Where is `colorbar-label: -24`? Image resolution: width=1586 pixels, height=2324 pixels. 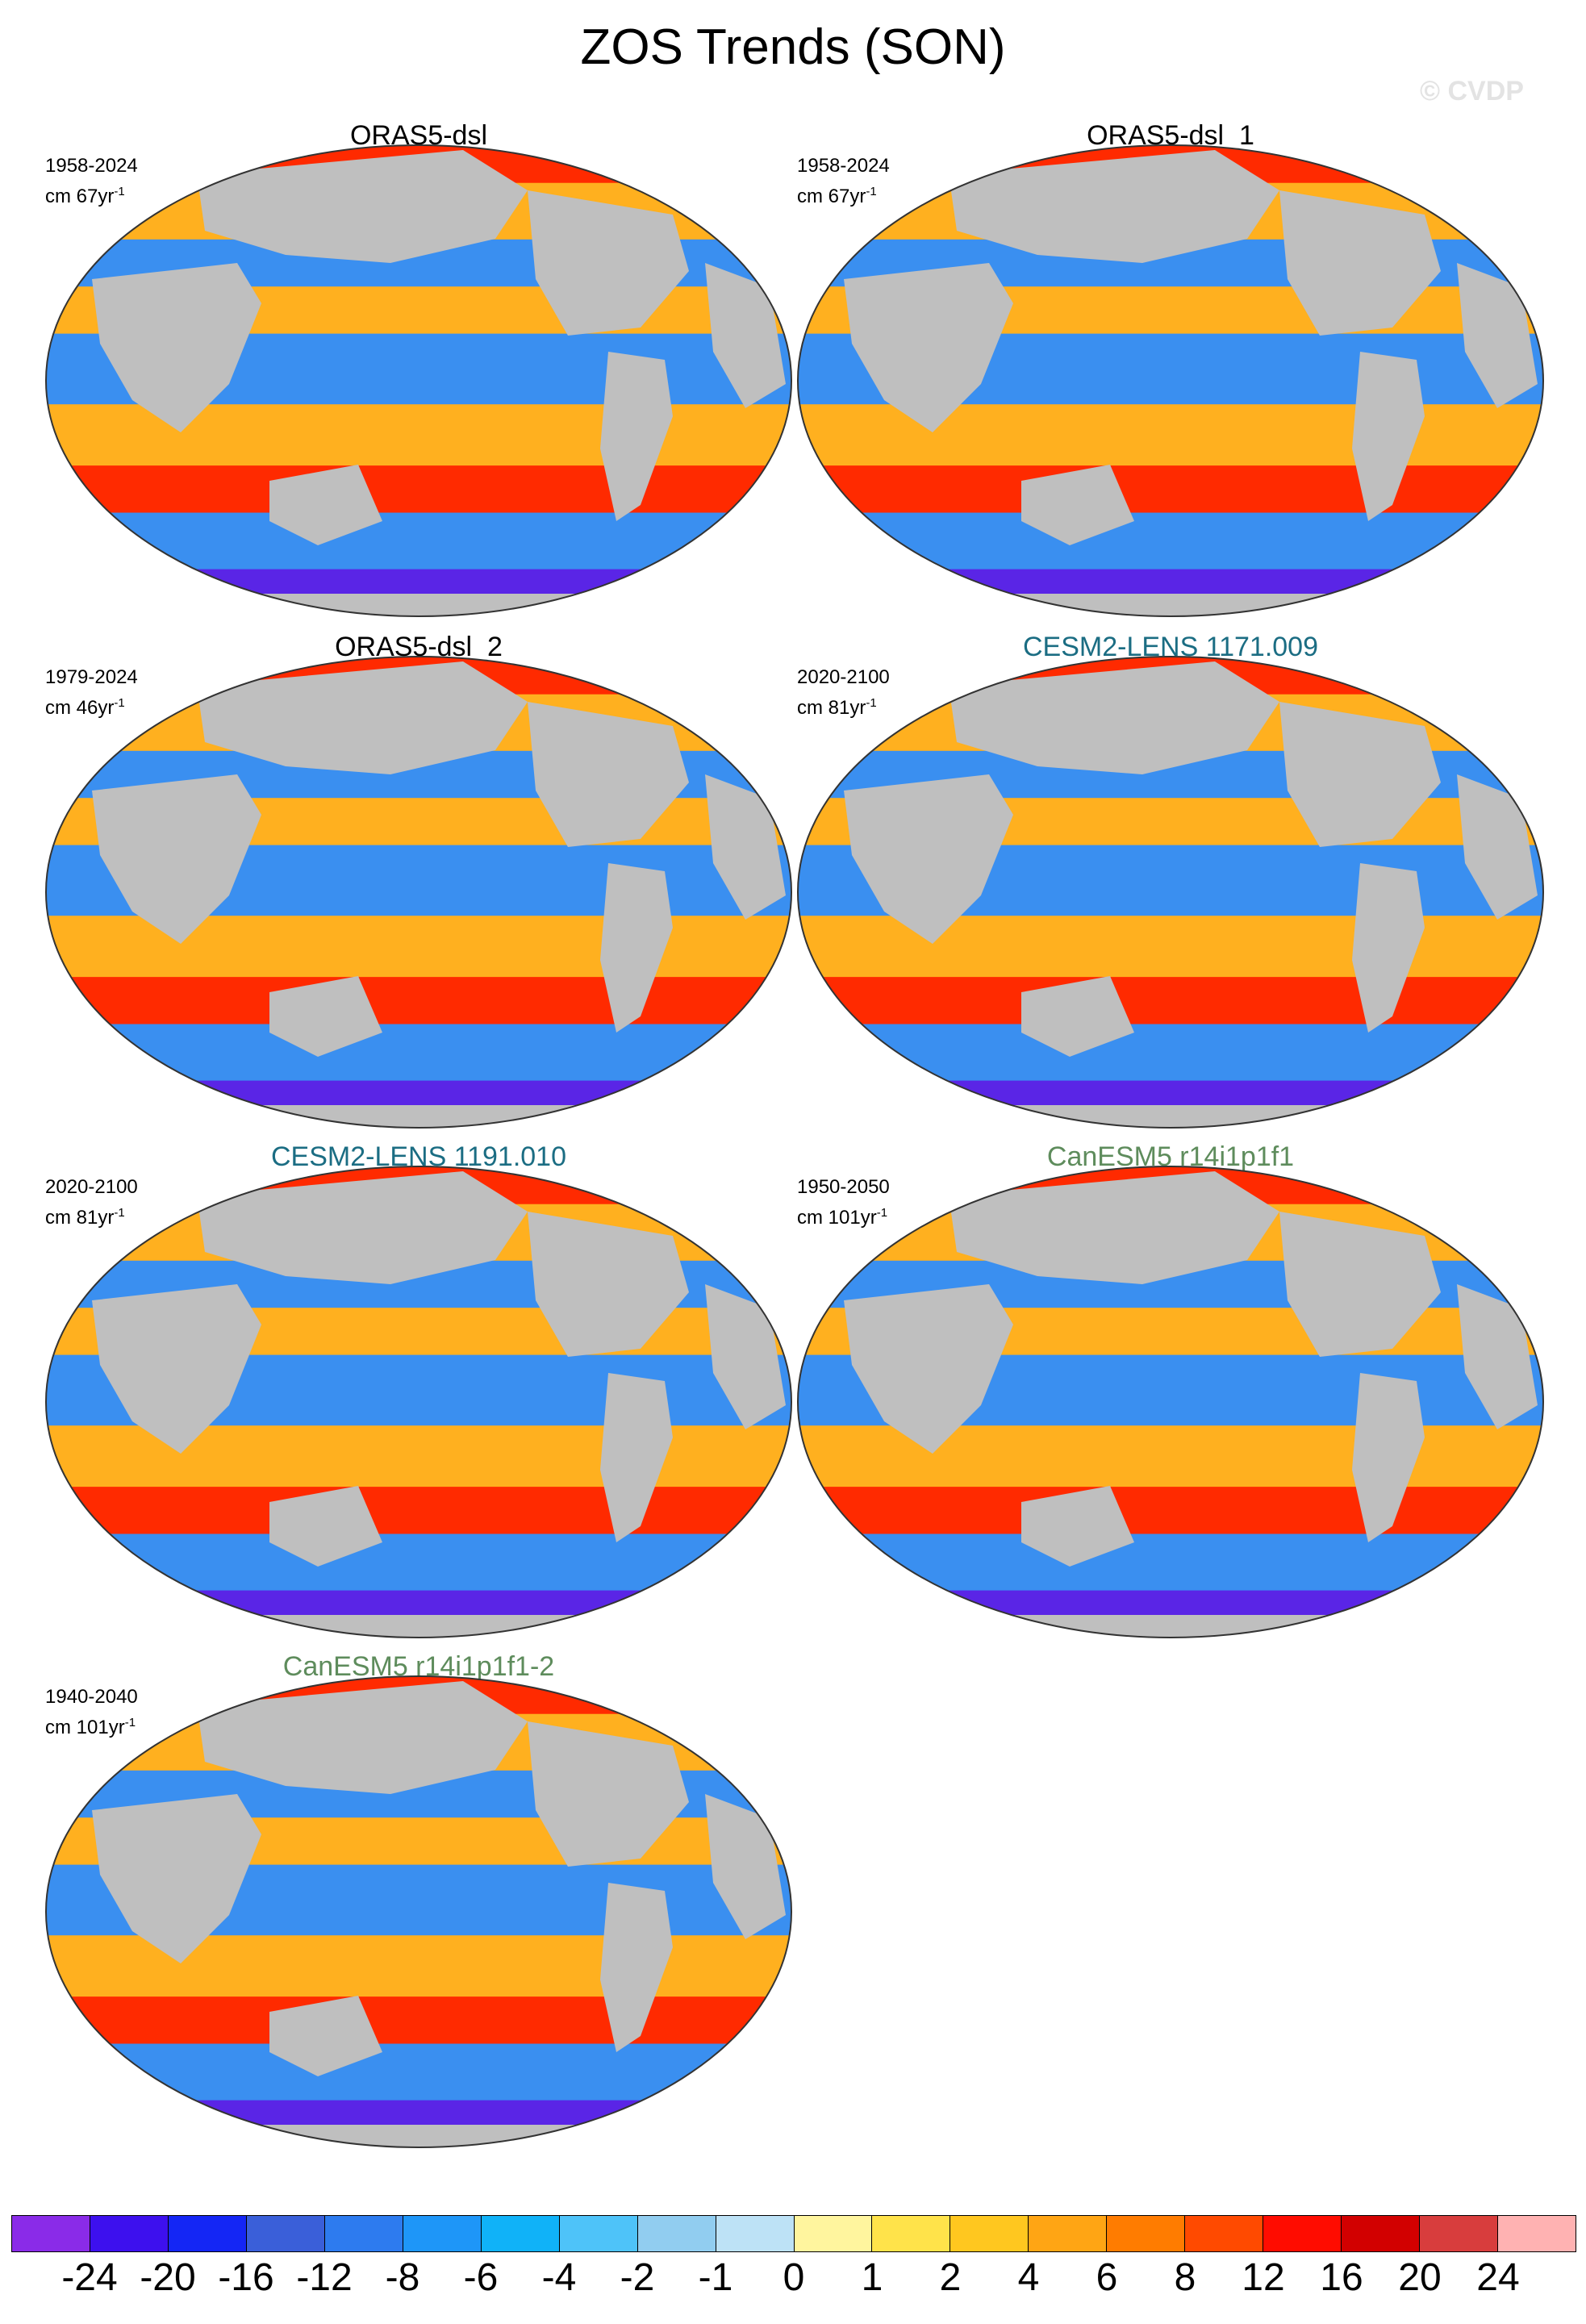
colorbar-label: -24 is located at coordinates (89, 2277).